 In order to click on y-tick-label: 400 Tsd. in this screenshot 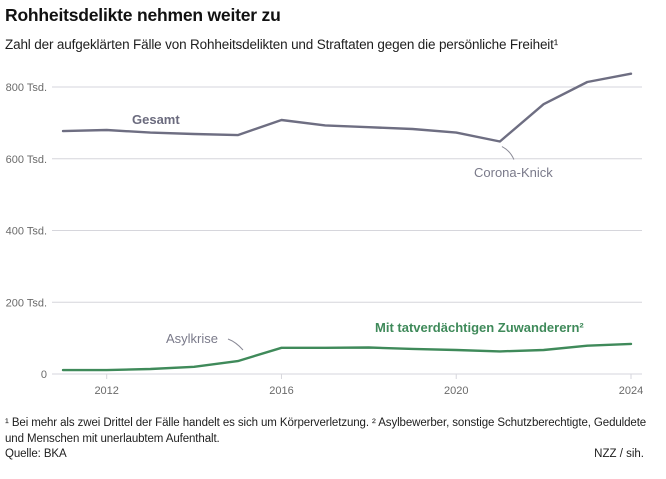, I will do `click(26, 232)`.